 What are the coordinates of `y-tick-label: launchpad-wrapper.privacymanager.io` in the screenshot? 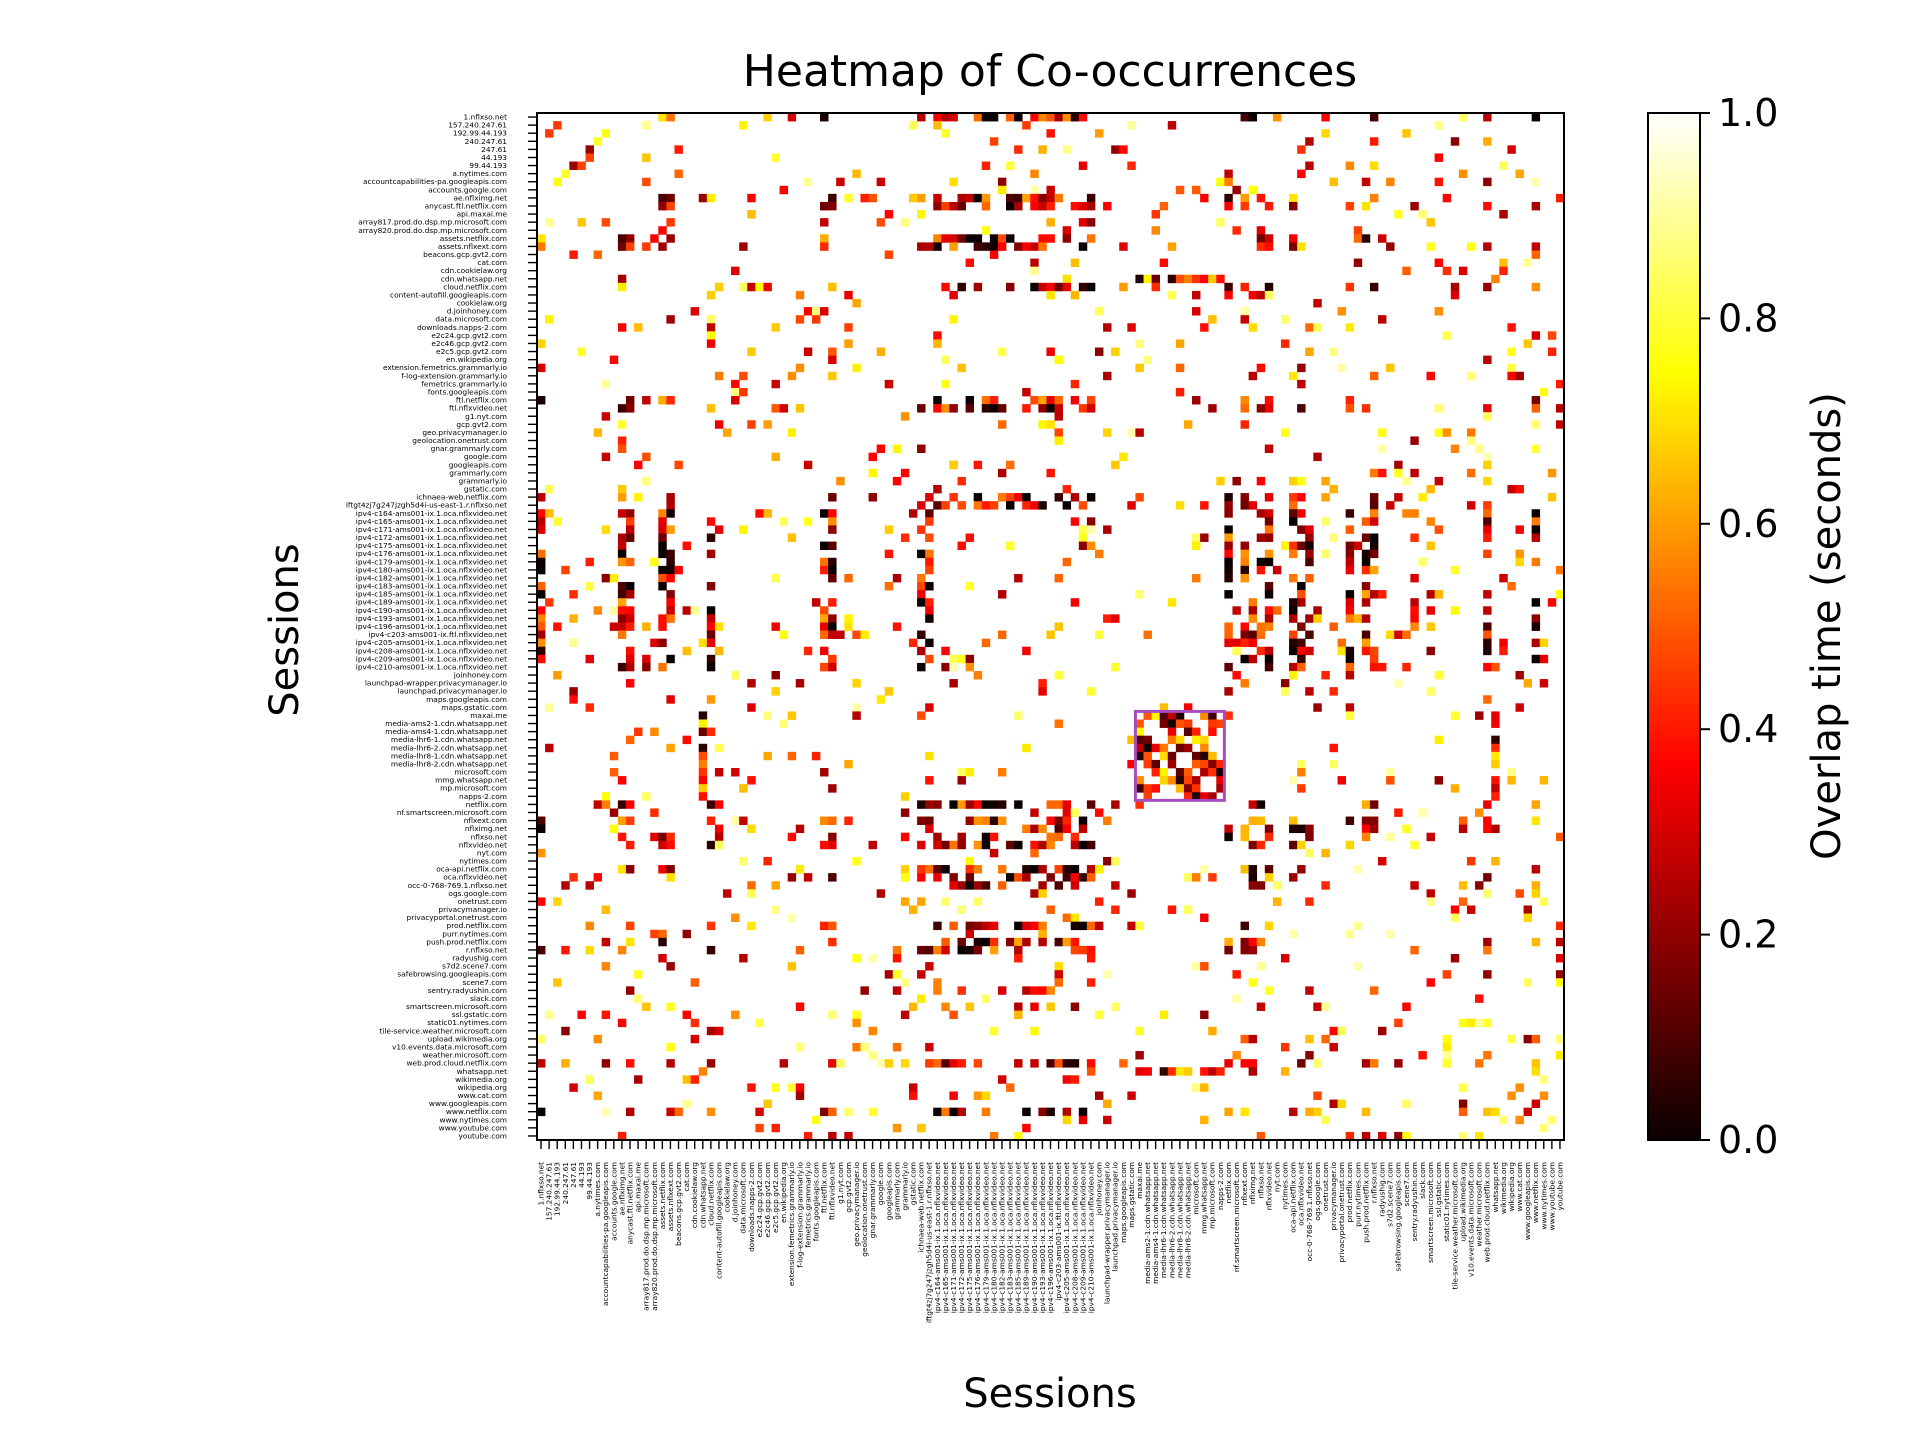 It's located at (436, 683).